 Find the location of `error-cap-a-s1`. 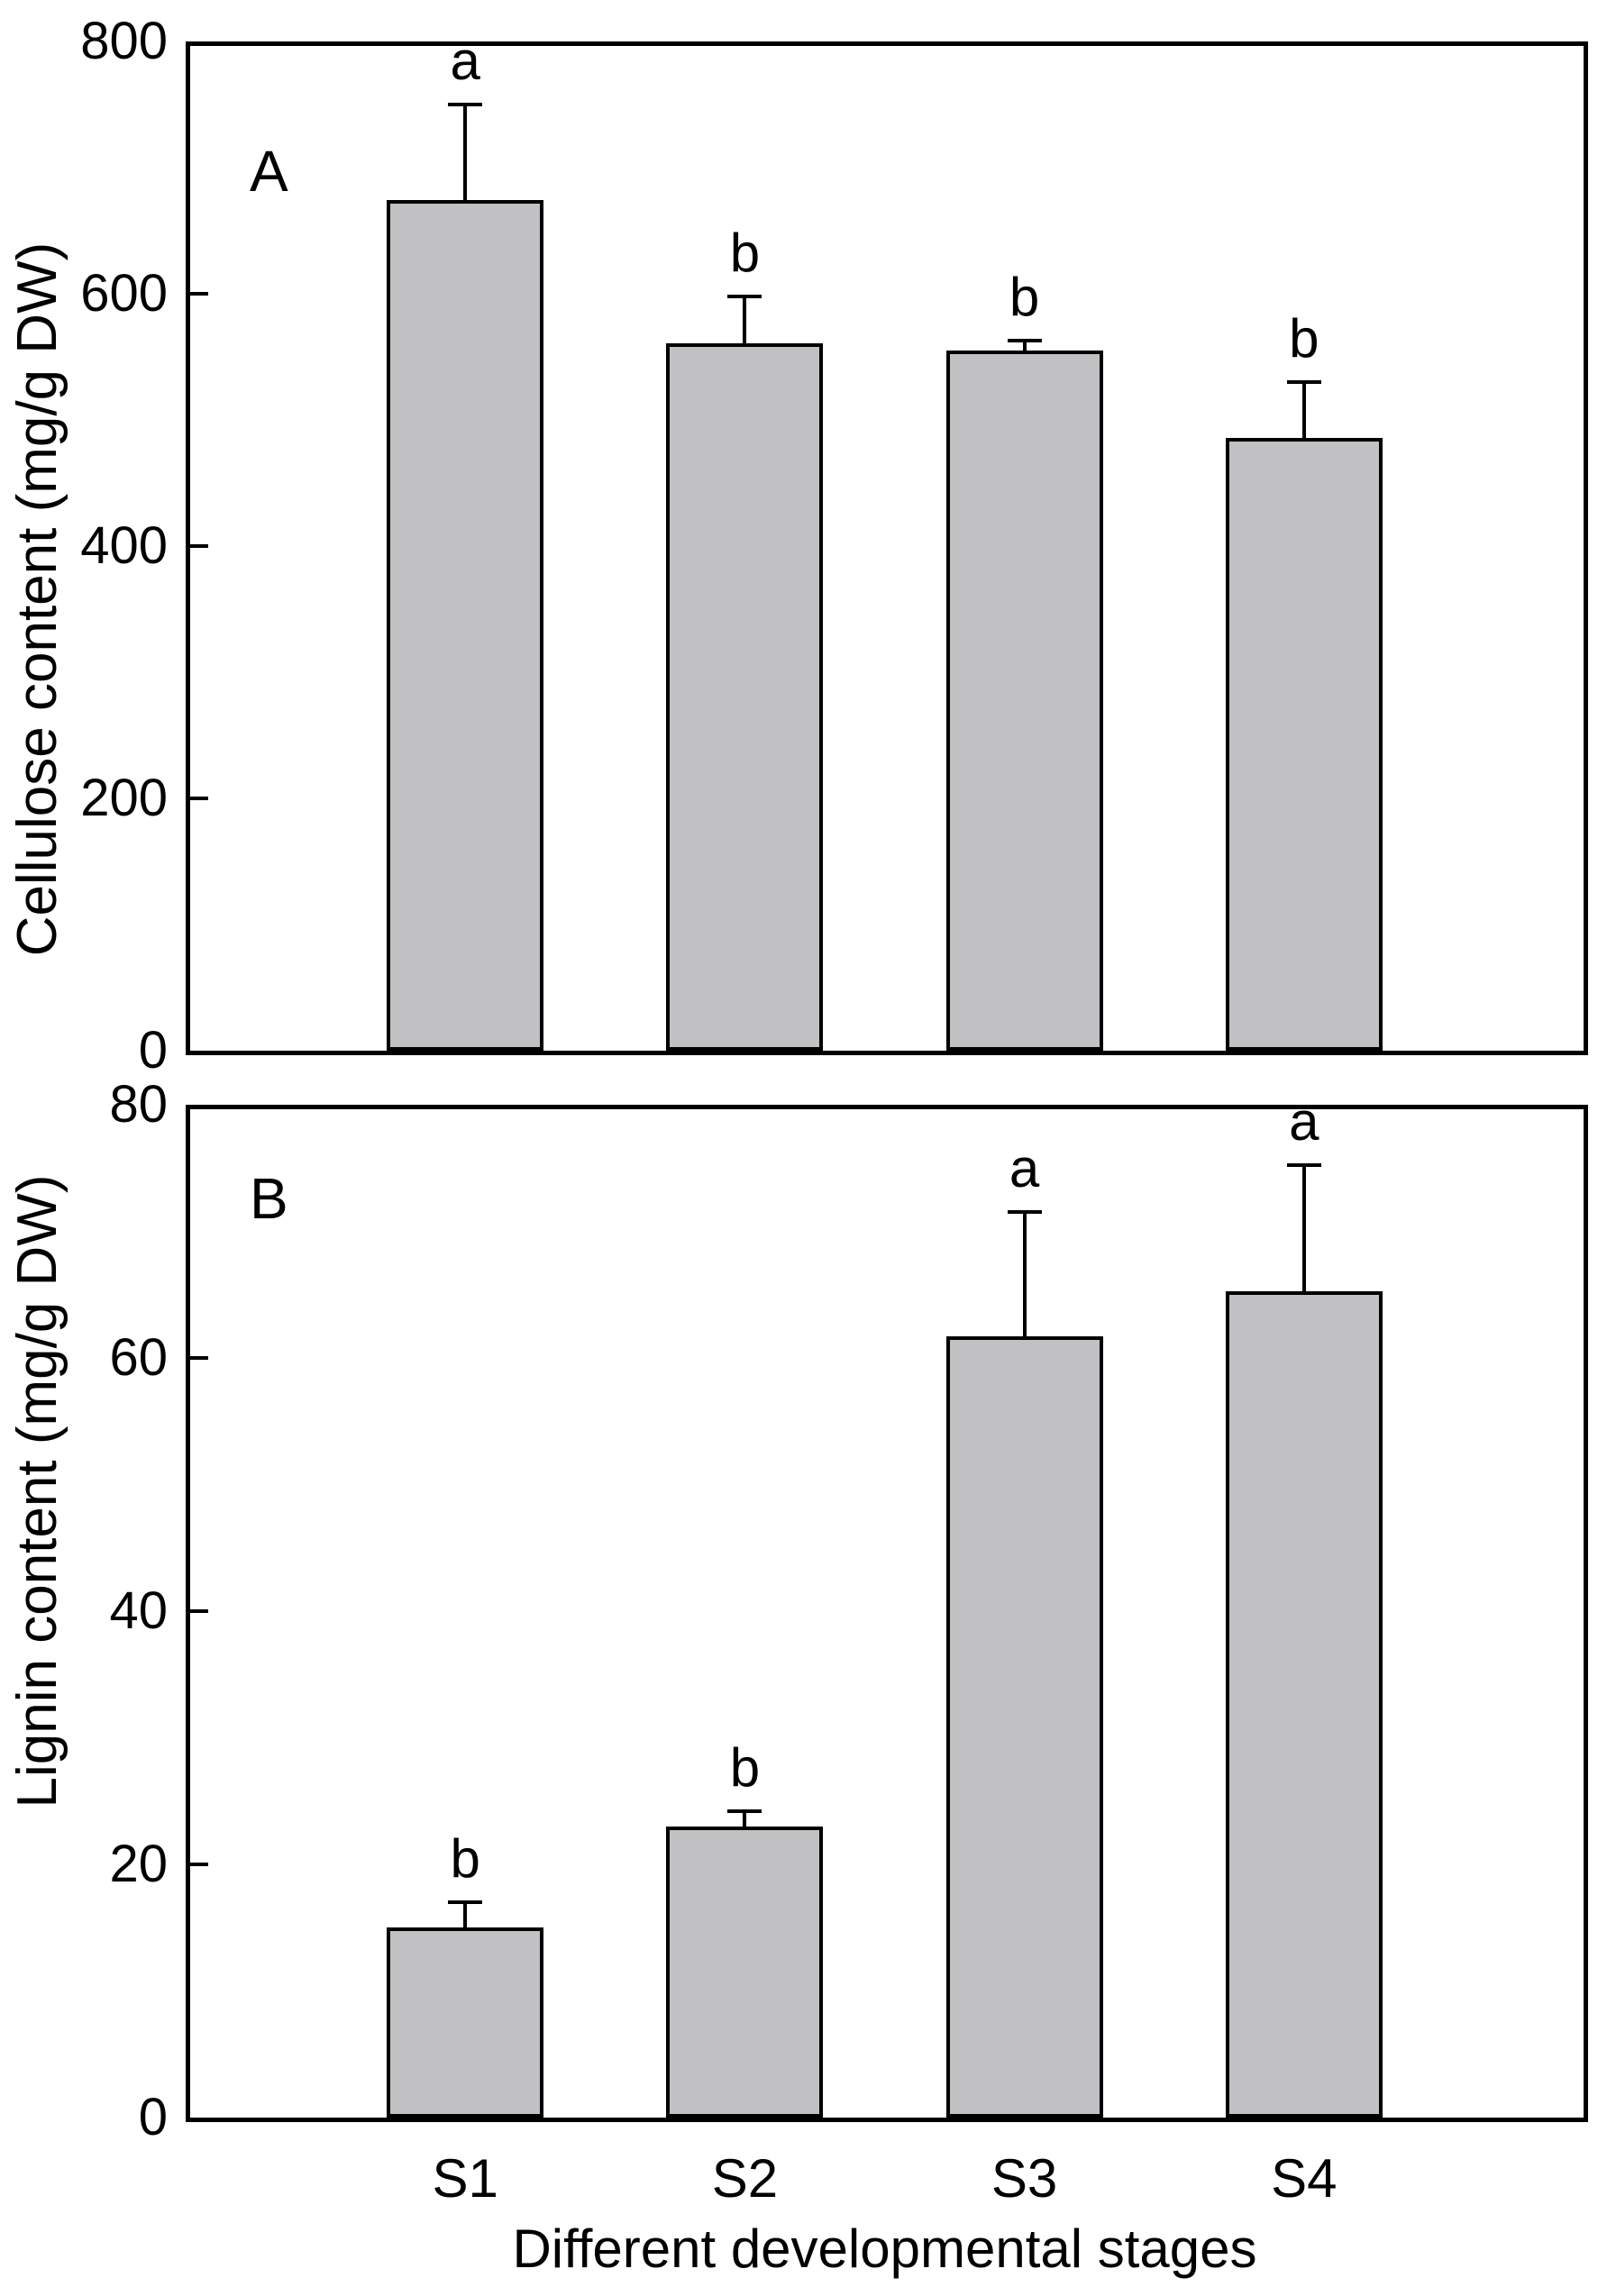

error-cap-a-s1 is located at coordinates (465, 105).